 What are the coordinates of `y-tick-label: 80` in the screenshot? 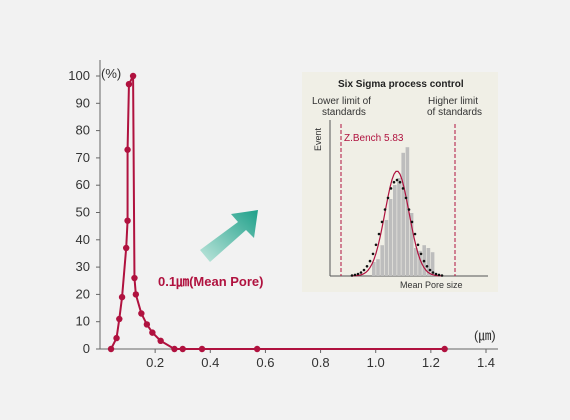 It's located at (83, 130).